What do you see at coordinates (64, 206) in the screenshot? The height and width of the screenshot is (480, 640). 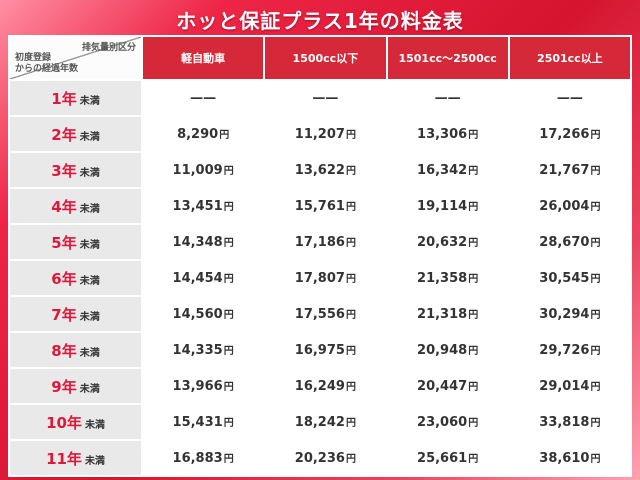 I see `row-year-label: 4年` at bounding box center [64, 206].